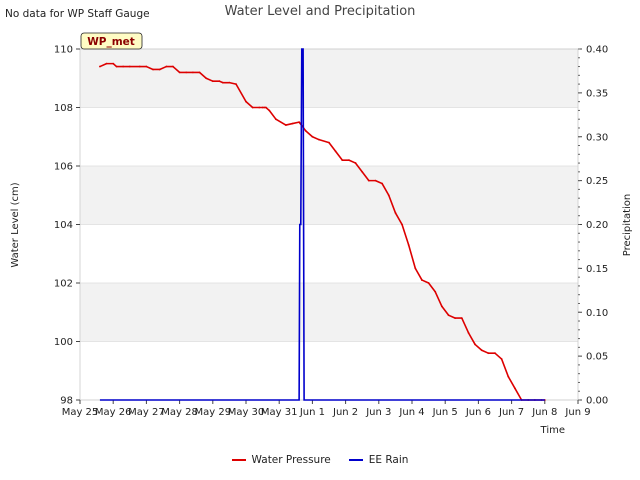  Describe the element at coordinates (213, 412) in the screenshot. I see `x-tick-label: May 29` at that location.